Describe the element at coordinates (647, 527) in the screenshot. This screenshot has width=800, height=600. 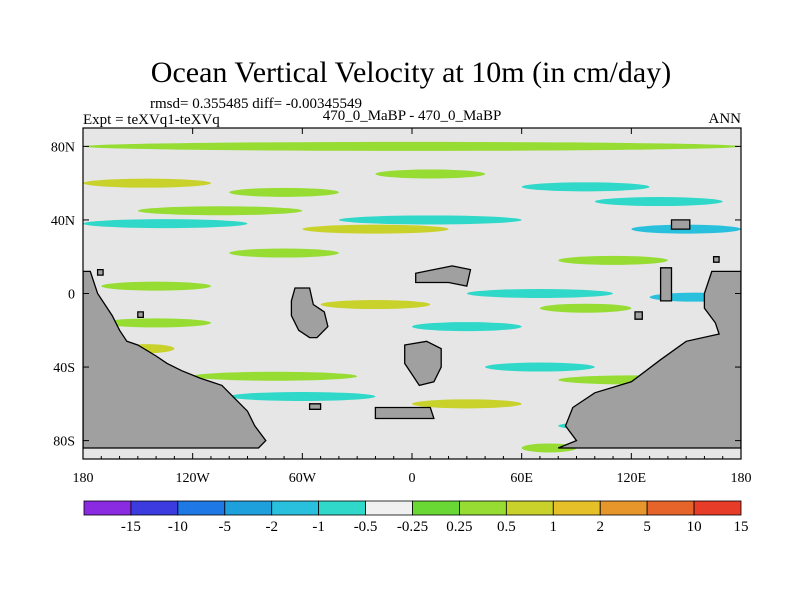
I see `colorbar-label: 5` at that location.